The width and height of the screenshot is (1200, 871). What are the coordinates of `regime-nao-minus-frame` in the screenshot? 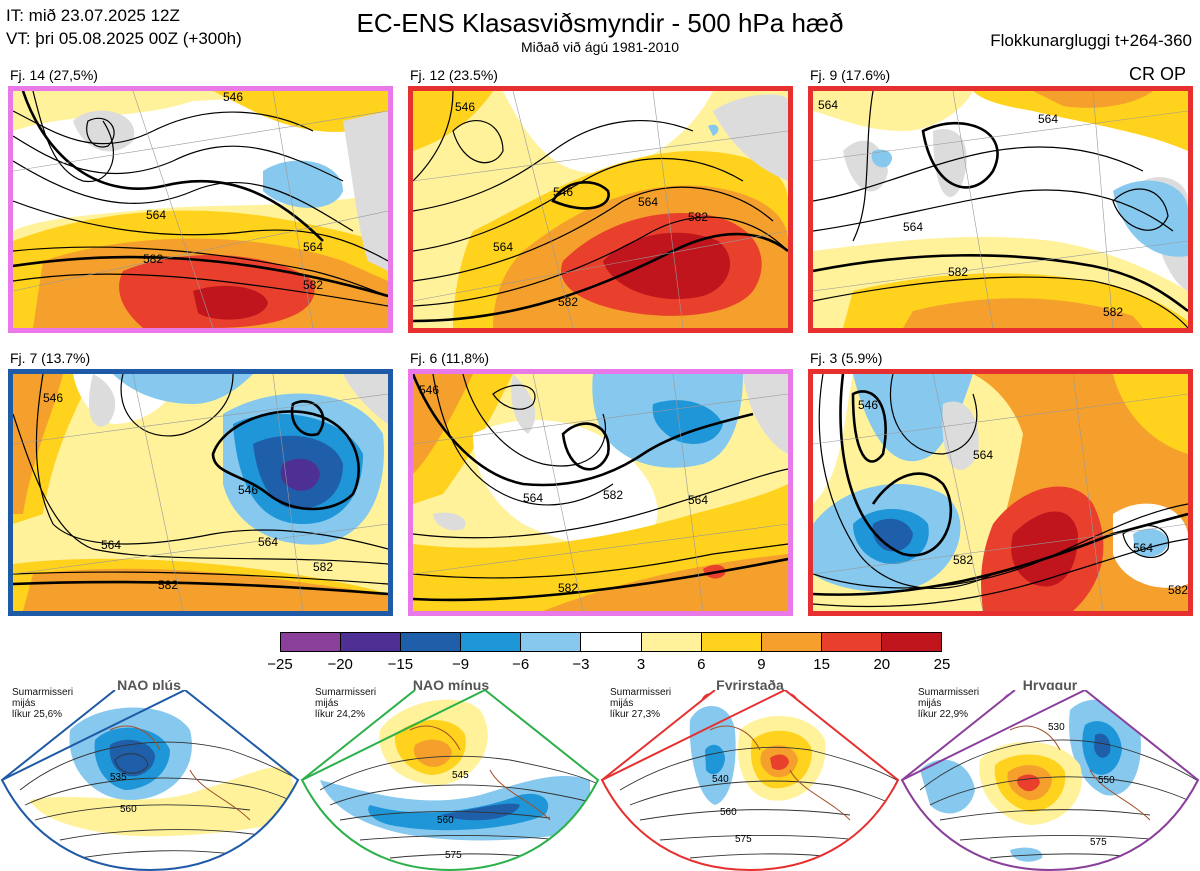 It's located at (450, 780).